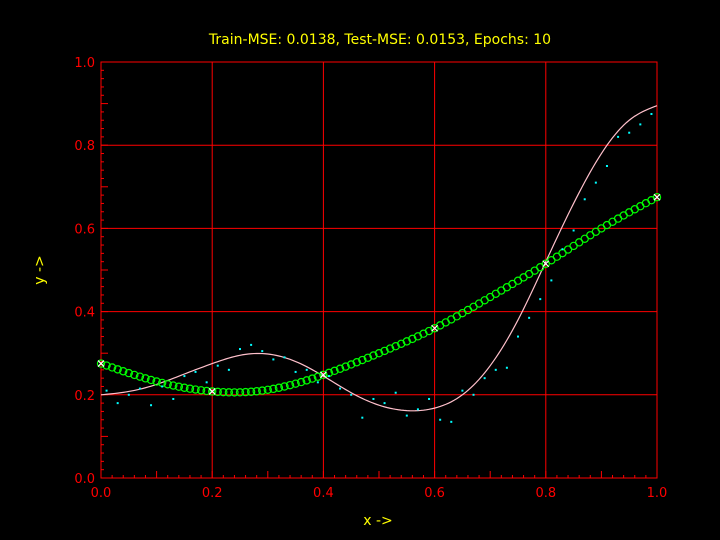 This screenshot has width=720, height=540. Describe the element at coordinates (101, 493) in the screenshot. I see `x-tick-label: 0.0` at that location.